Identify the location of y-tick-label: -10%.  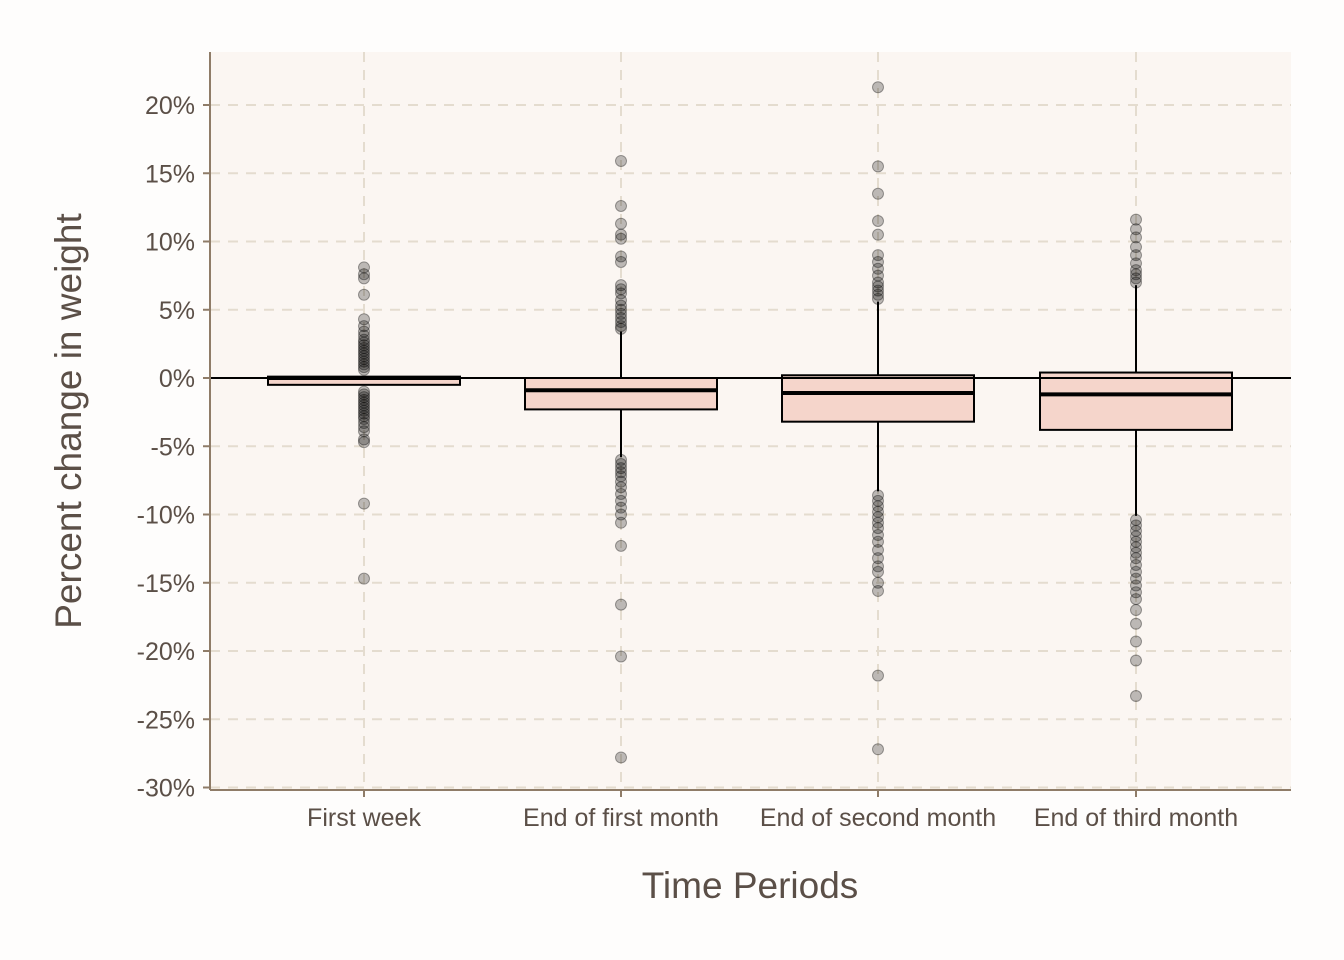
(166, 516).